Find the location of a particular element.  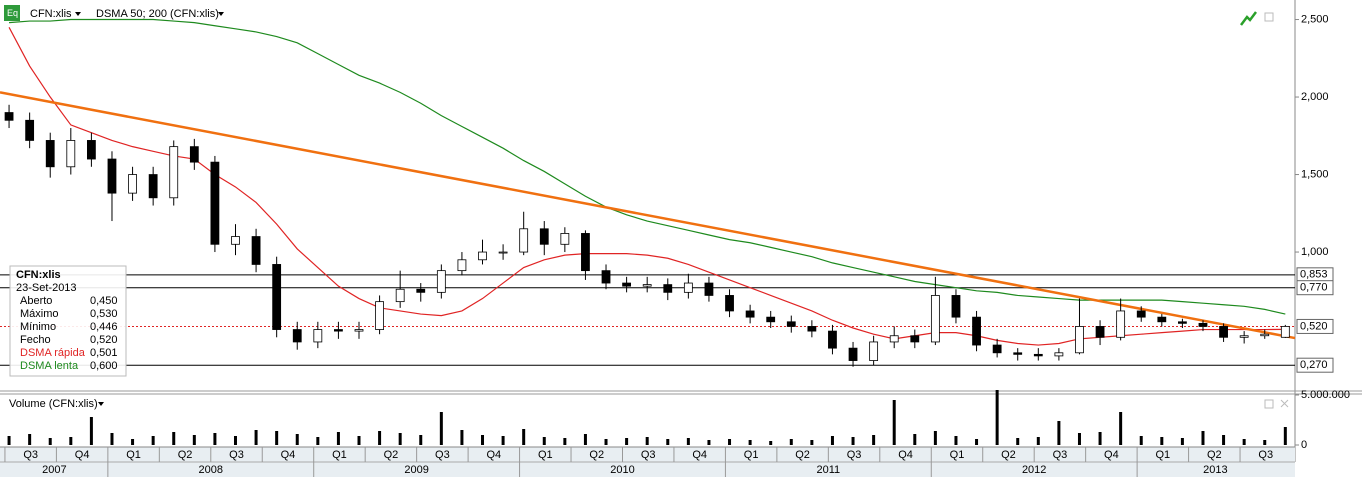

y-tick-label: 2,500 is located at coordinates (1315, 19).